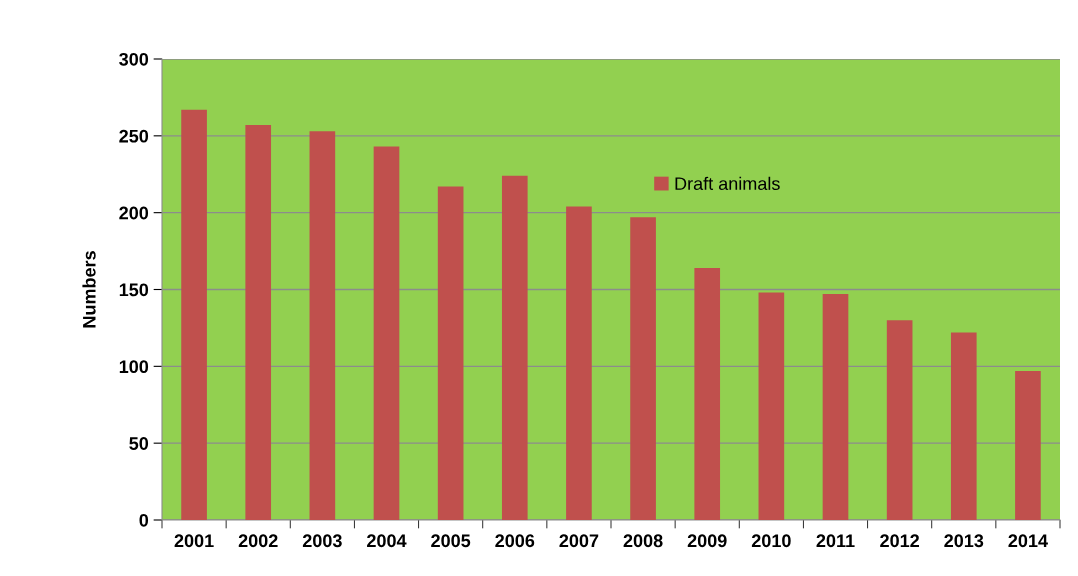 This screenshot has width=1078, height=576. What do you see at coordinates (134, 213) in the screenshot?
I see `y-tick-label: 200` at bounding box center [134, 213].